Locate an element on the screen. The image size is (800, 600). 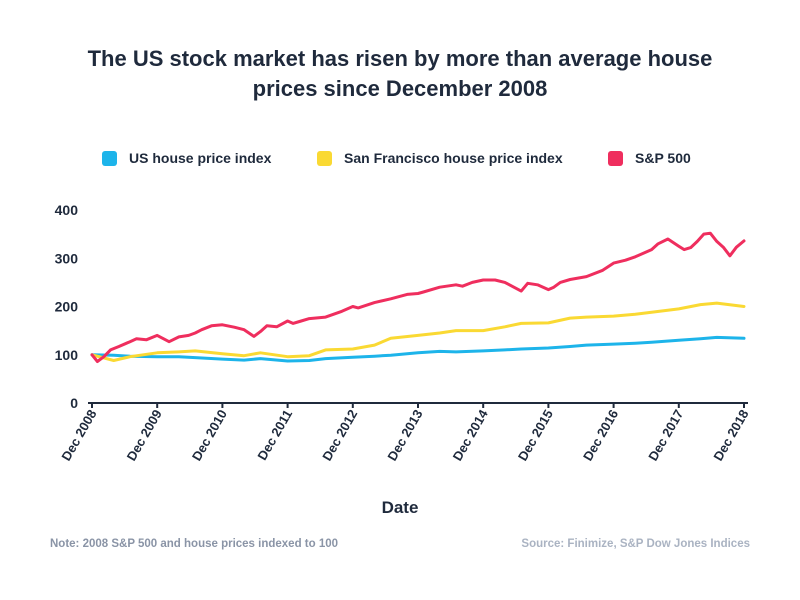
x-tick-label: Dec 2017 is located at coordinates (665, 435).